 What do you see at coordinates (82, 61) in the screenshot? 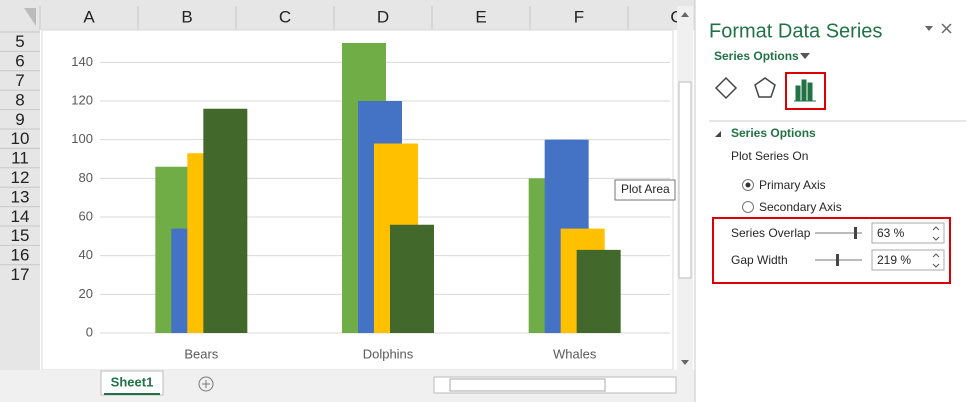
I see `y-tick-label: 140` at bounding box center [82, 61].